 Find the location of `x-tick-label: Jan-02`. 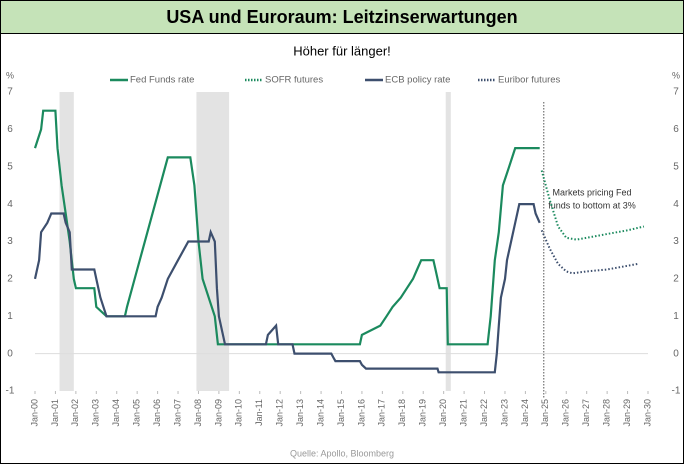

x-tick-label: Jan-02 is located at coordinates (75, 413).